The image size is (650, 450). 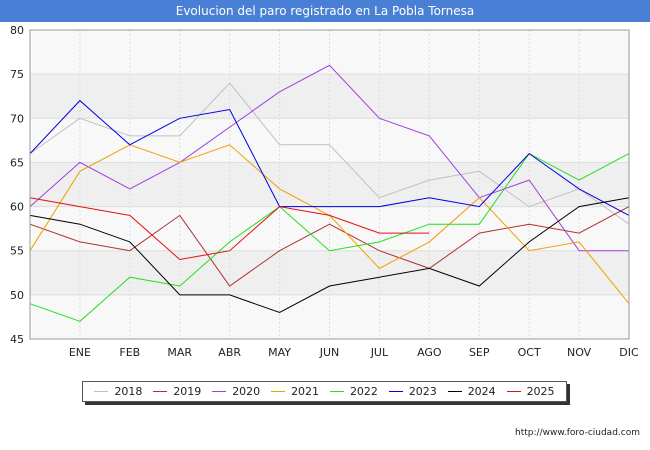 What do you see at coordinates (187, 391) in the screenshot?
I see `legend-label: 2019` at bounding box center [187, 391].